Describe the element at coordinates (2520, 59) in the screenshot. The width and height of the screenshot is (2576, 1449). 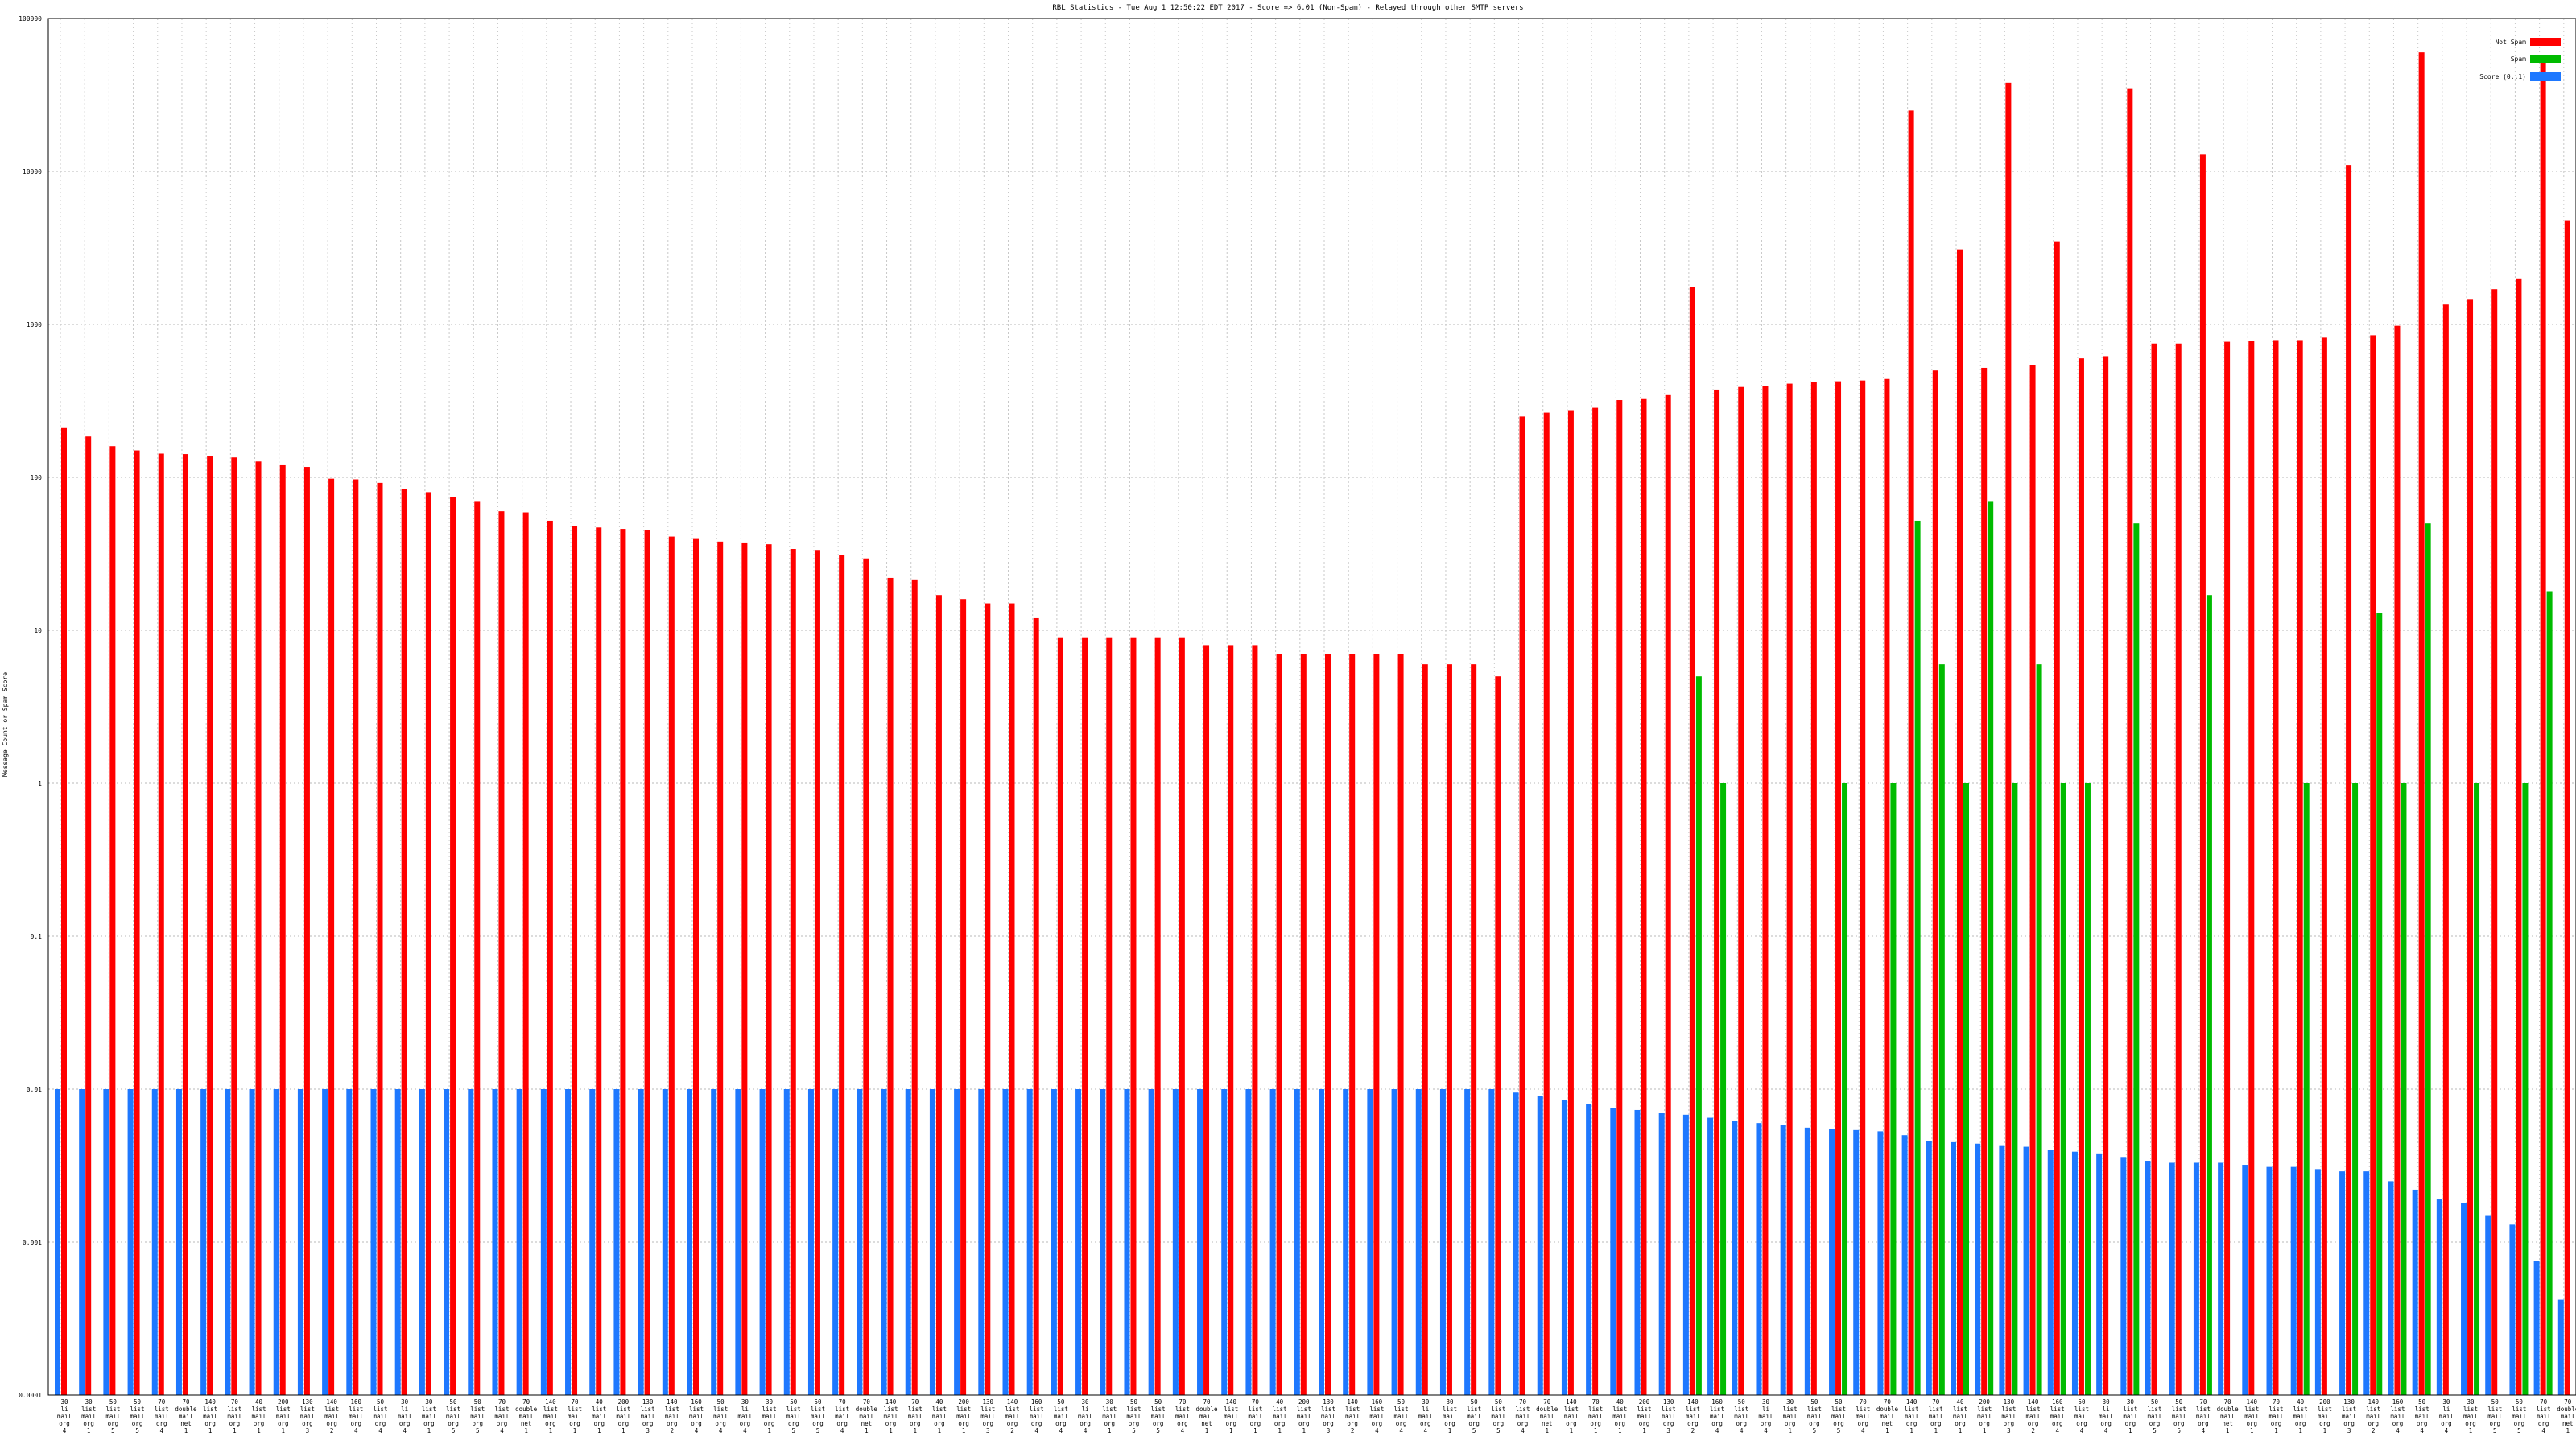
I see `legend: Not Spam Spam Score (0..1)` at that location.